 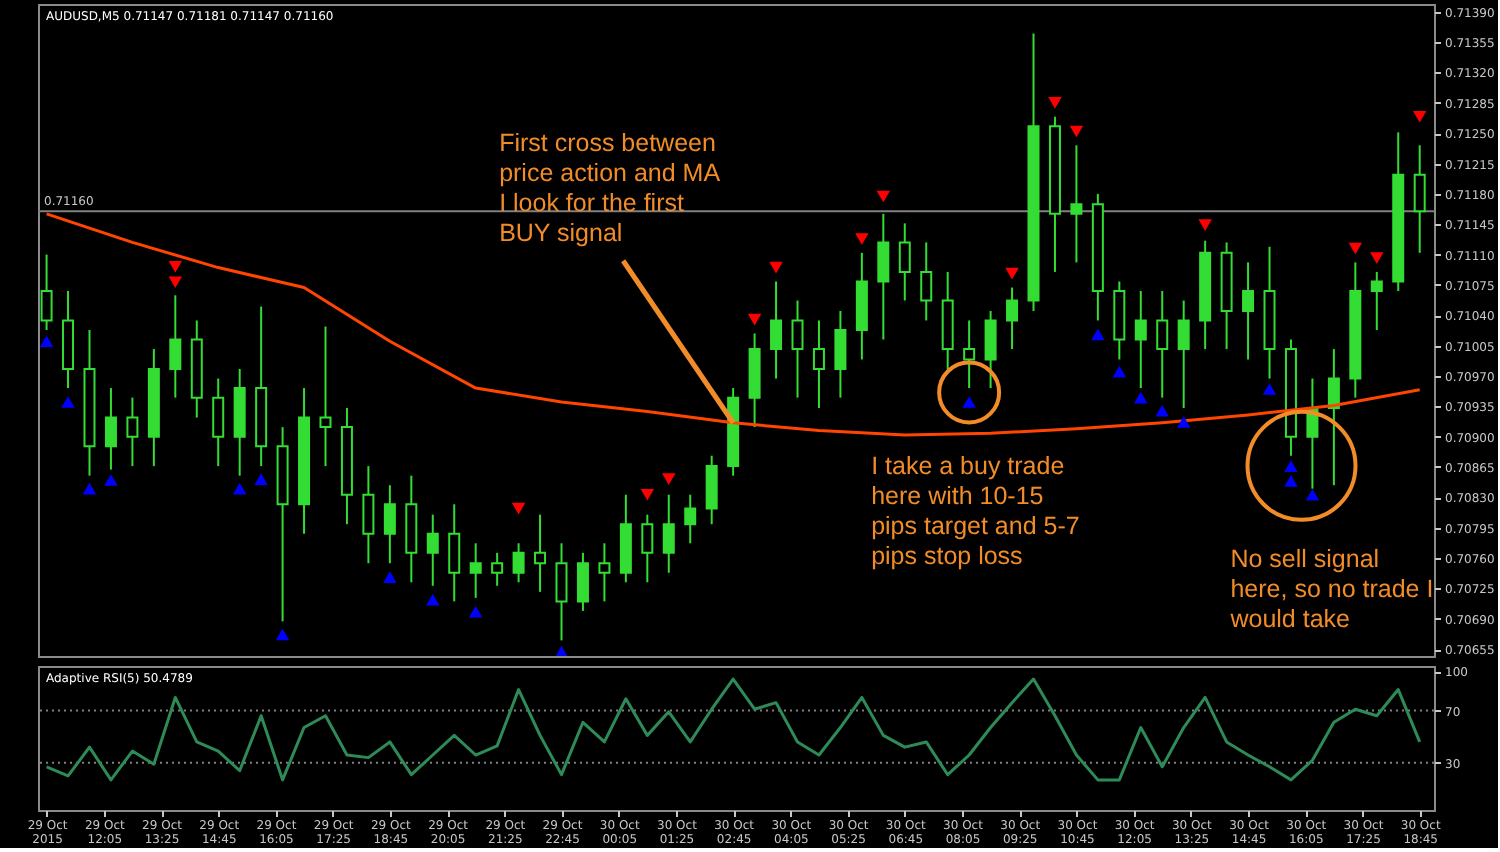 What do you see at coordinates (975, 511) in the screenshot?
I see `annotation: I take a buy trade here with 10-15 pips target and 5-7 pips stop loss` at bounding box center [975, 511].